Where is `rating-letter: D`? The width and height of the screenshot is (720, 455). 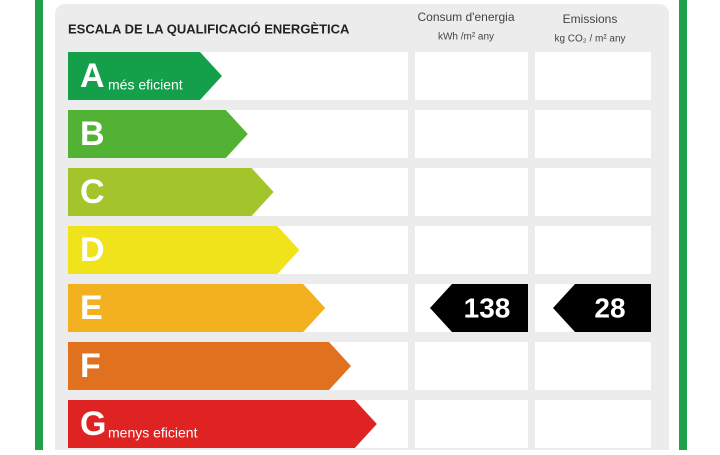
rating-letter: D is located at coordinates (92, 250).